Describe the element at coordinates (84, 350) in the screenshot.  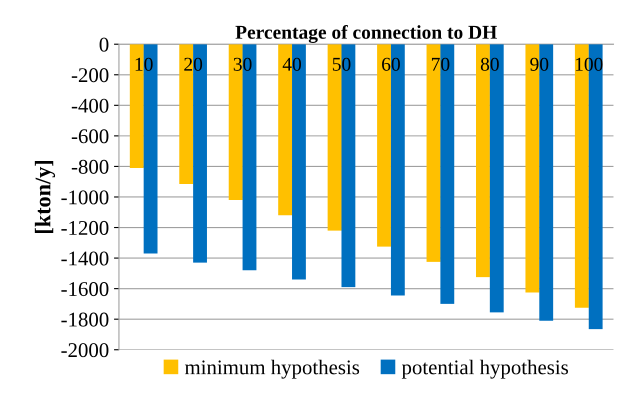
I see `y-tick-label: -2000` at that location.